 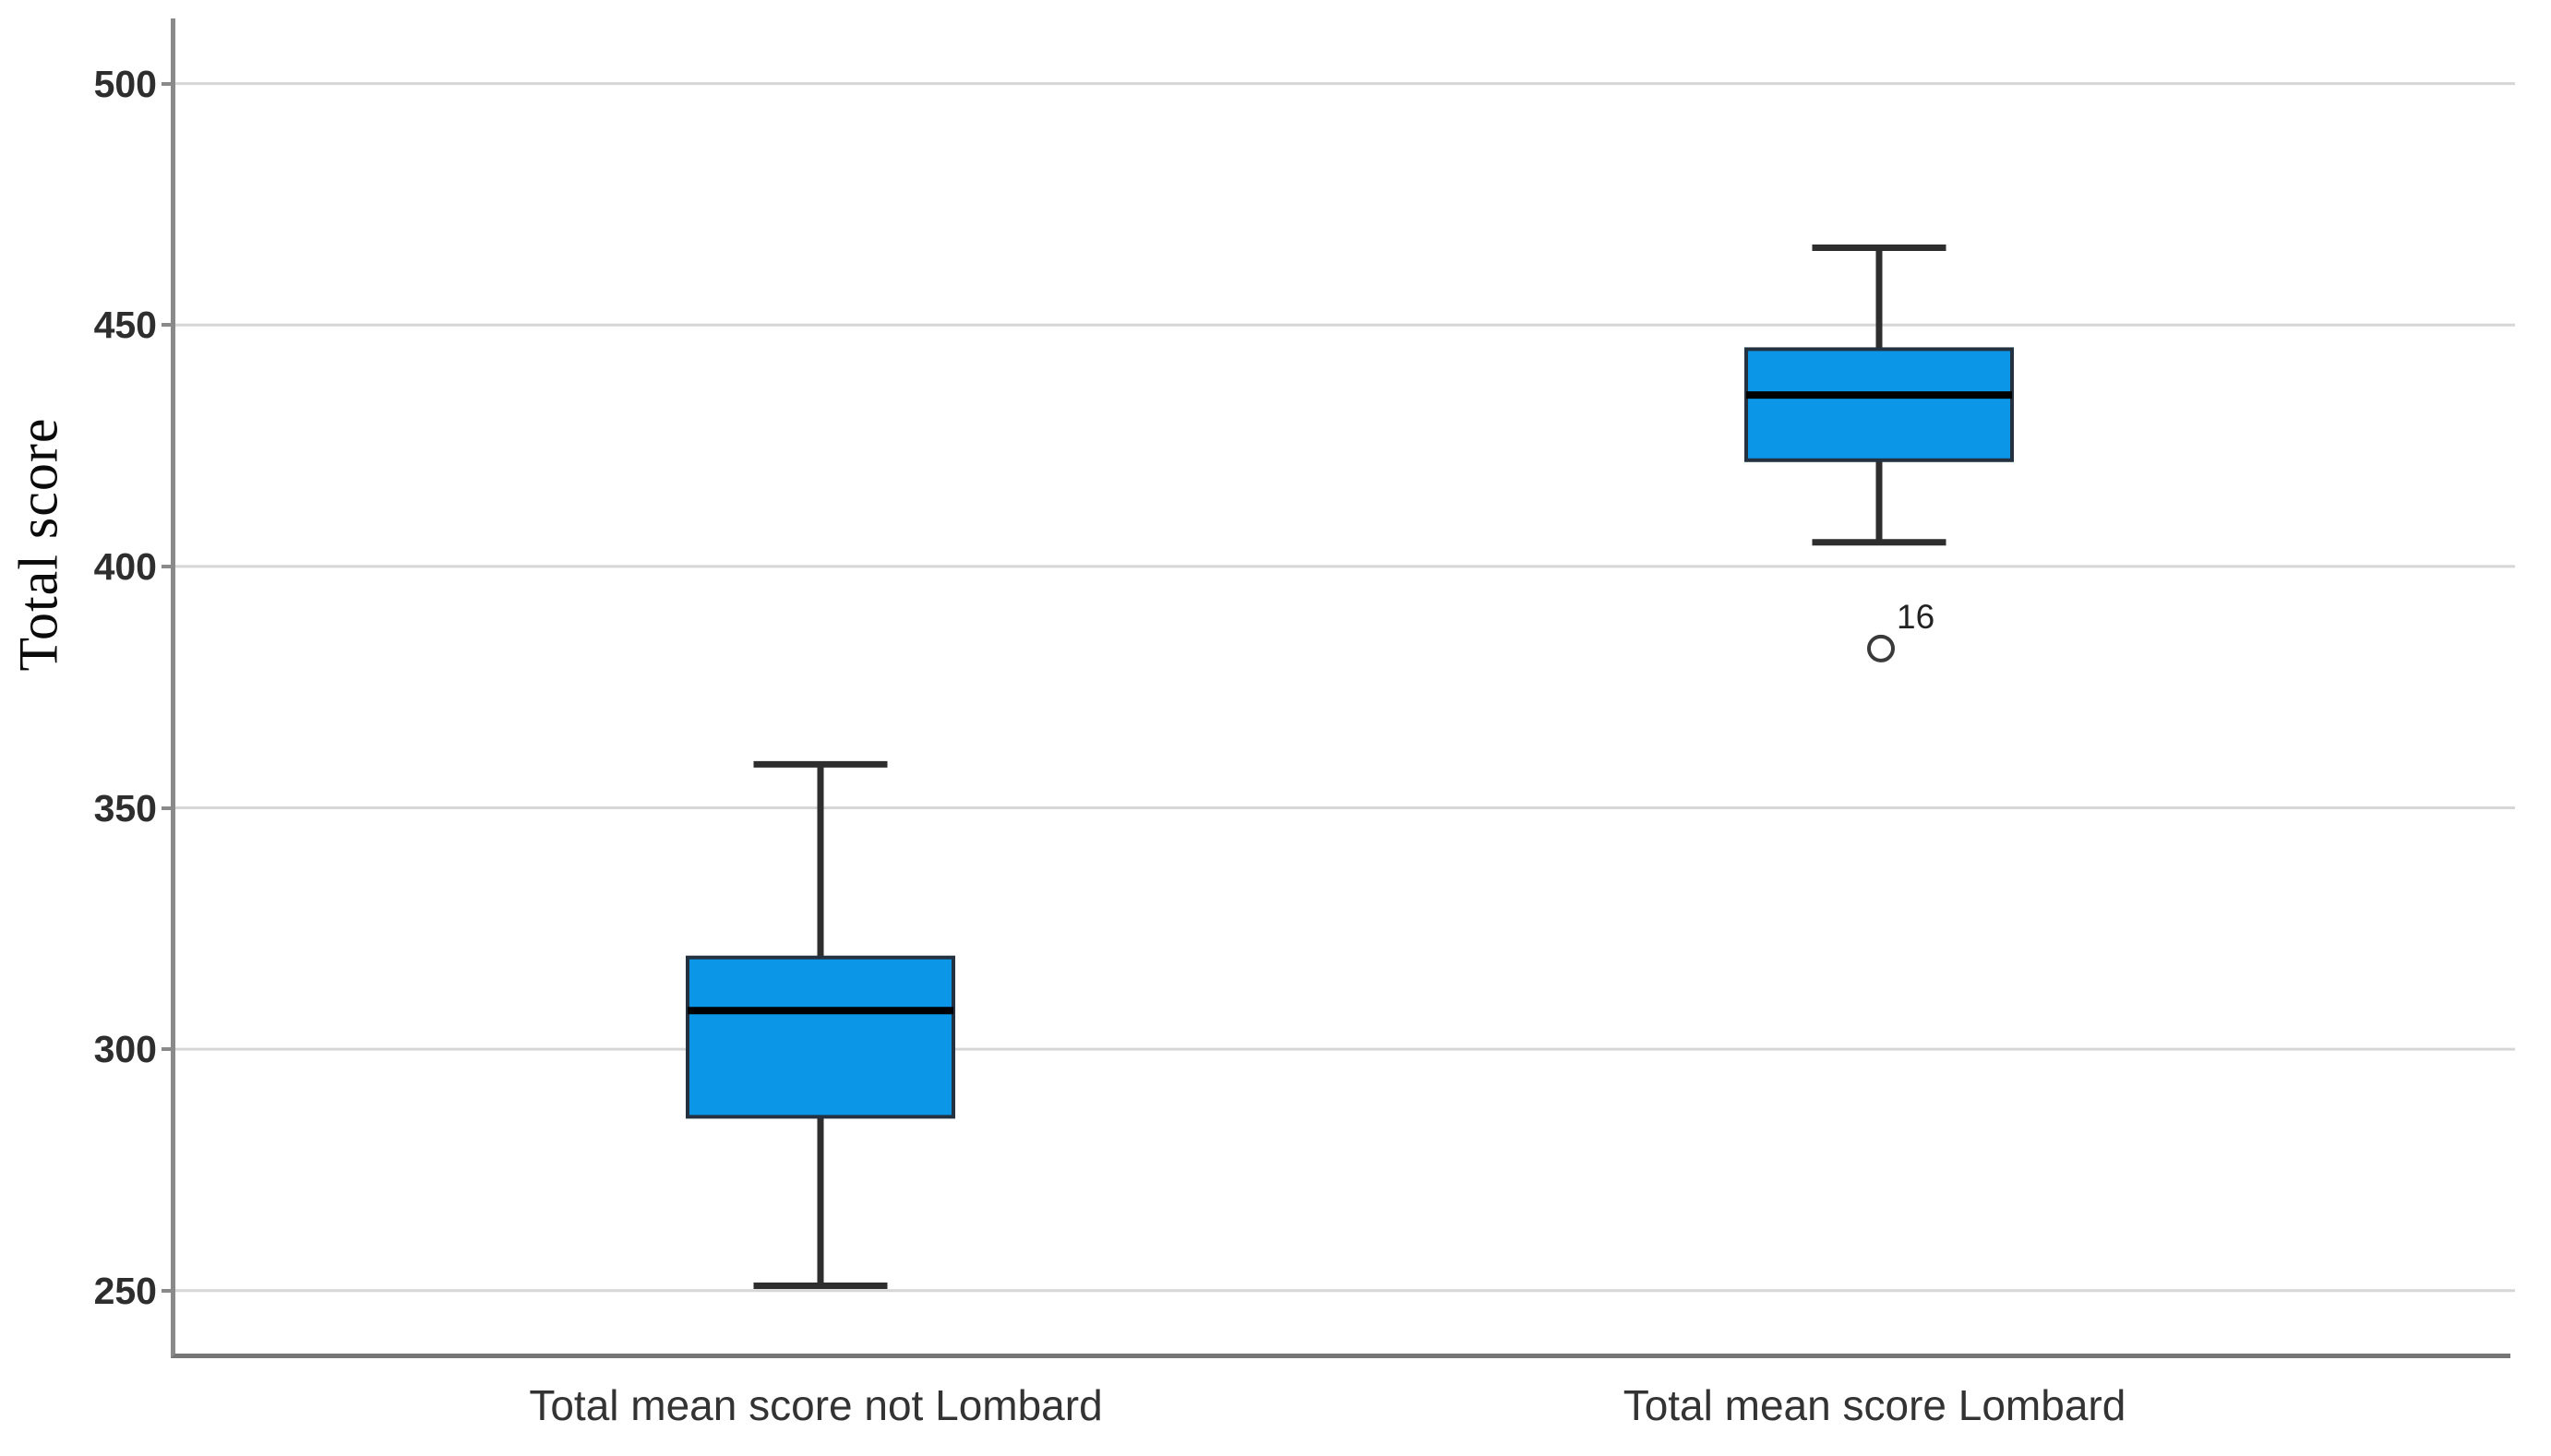 I want to click on y-axis-title: Total score, so click(x=38, y=544).